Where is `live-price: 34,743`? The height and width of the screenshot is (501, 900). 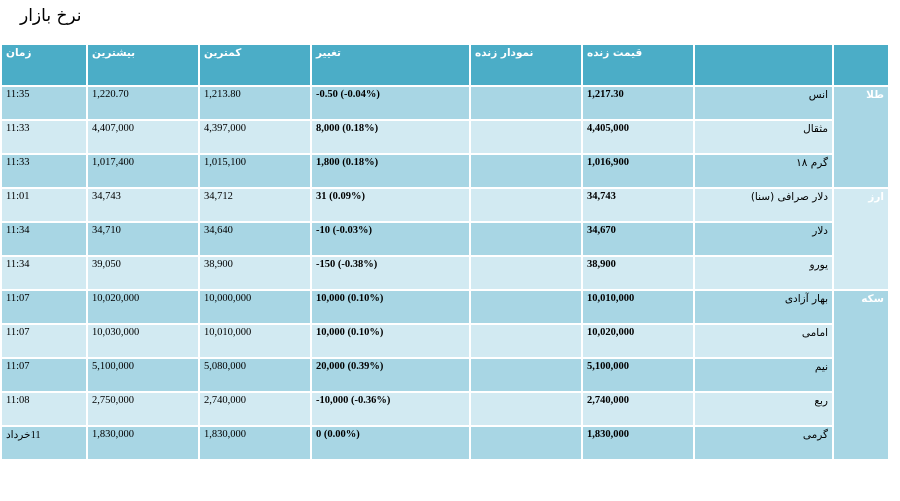 live-price: 34,743 is located at coordinates (638, 205).